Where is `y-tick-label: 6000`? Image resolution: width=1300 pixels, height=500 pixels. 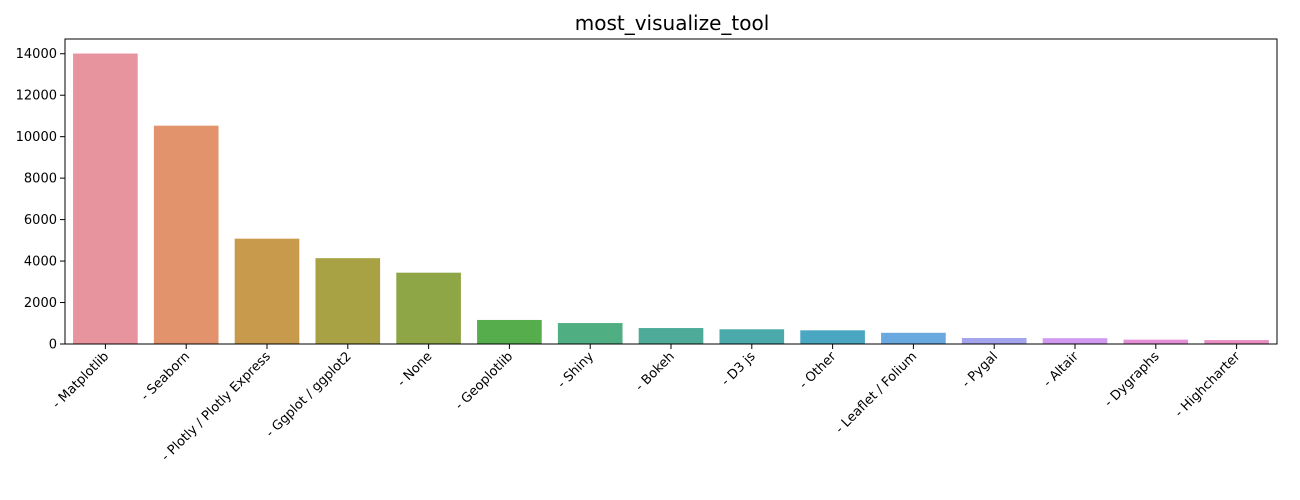
y-tick-label: 6000 is located at coordinates (40, 220).